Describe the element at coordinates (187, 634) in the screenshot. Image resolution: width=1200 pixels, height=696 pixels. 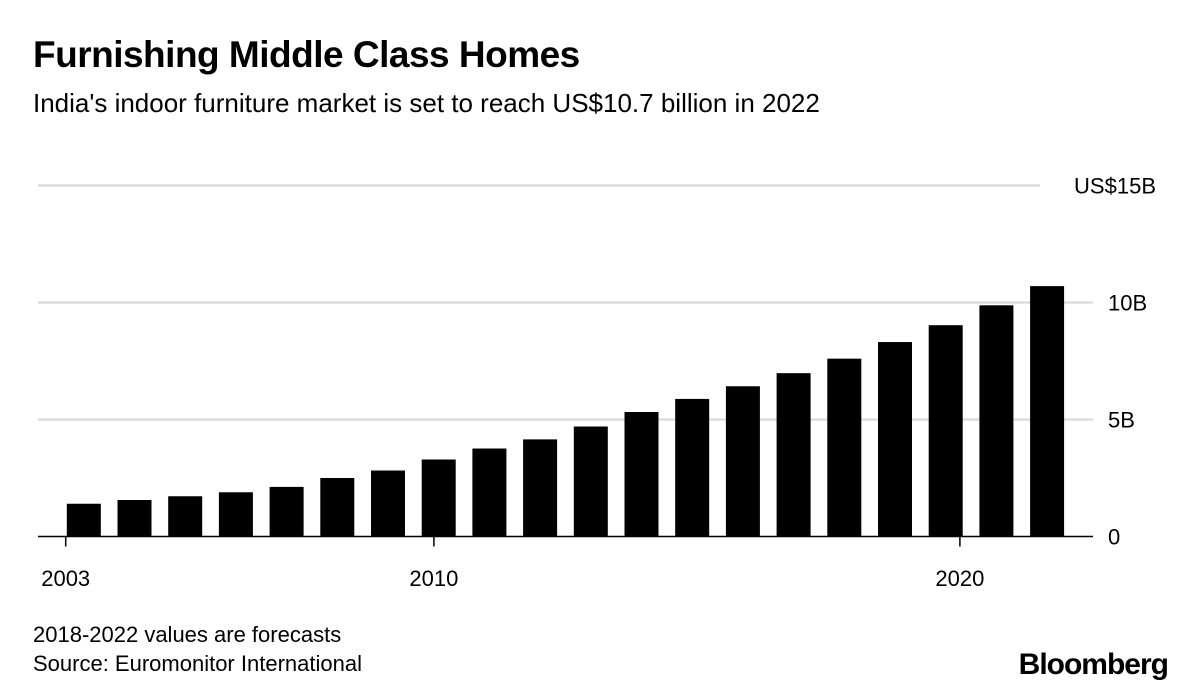
I see `forecast-note: 2018-2022 values are forecasts` at that location.